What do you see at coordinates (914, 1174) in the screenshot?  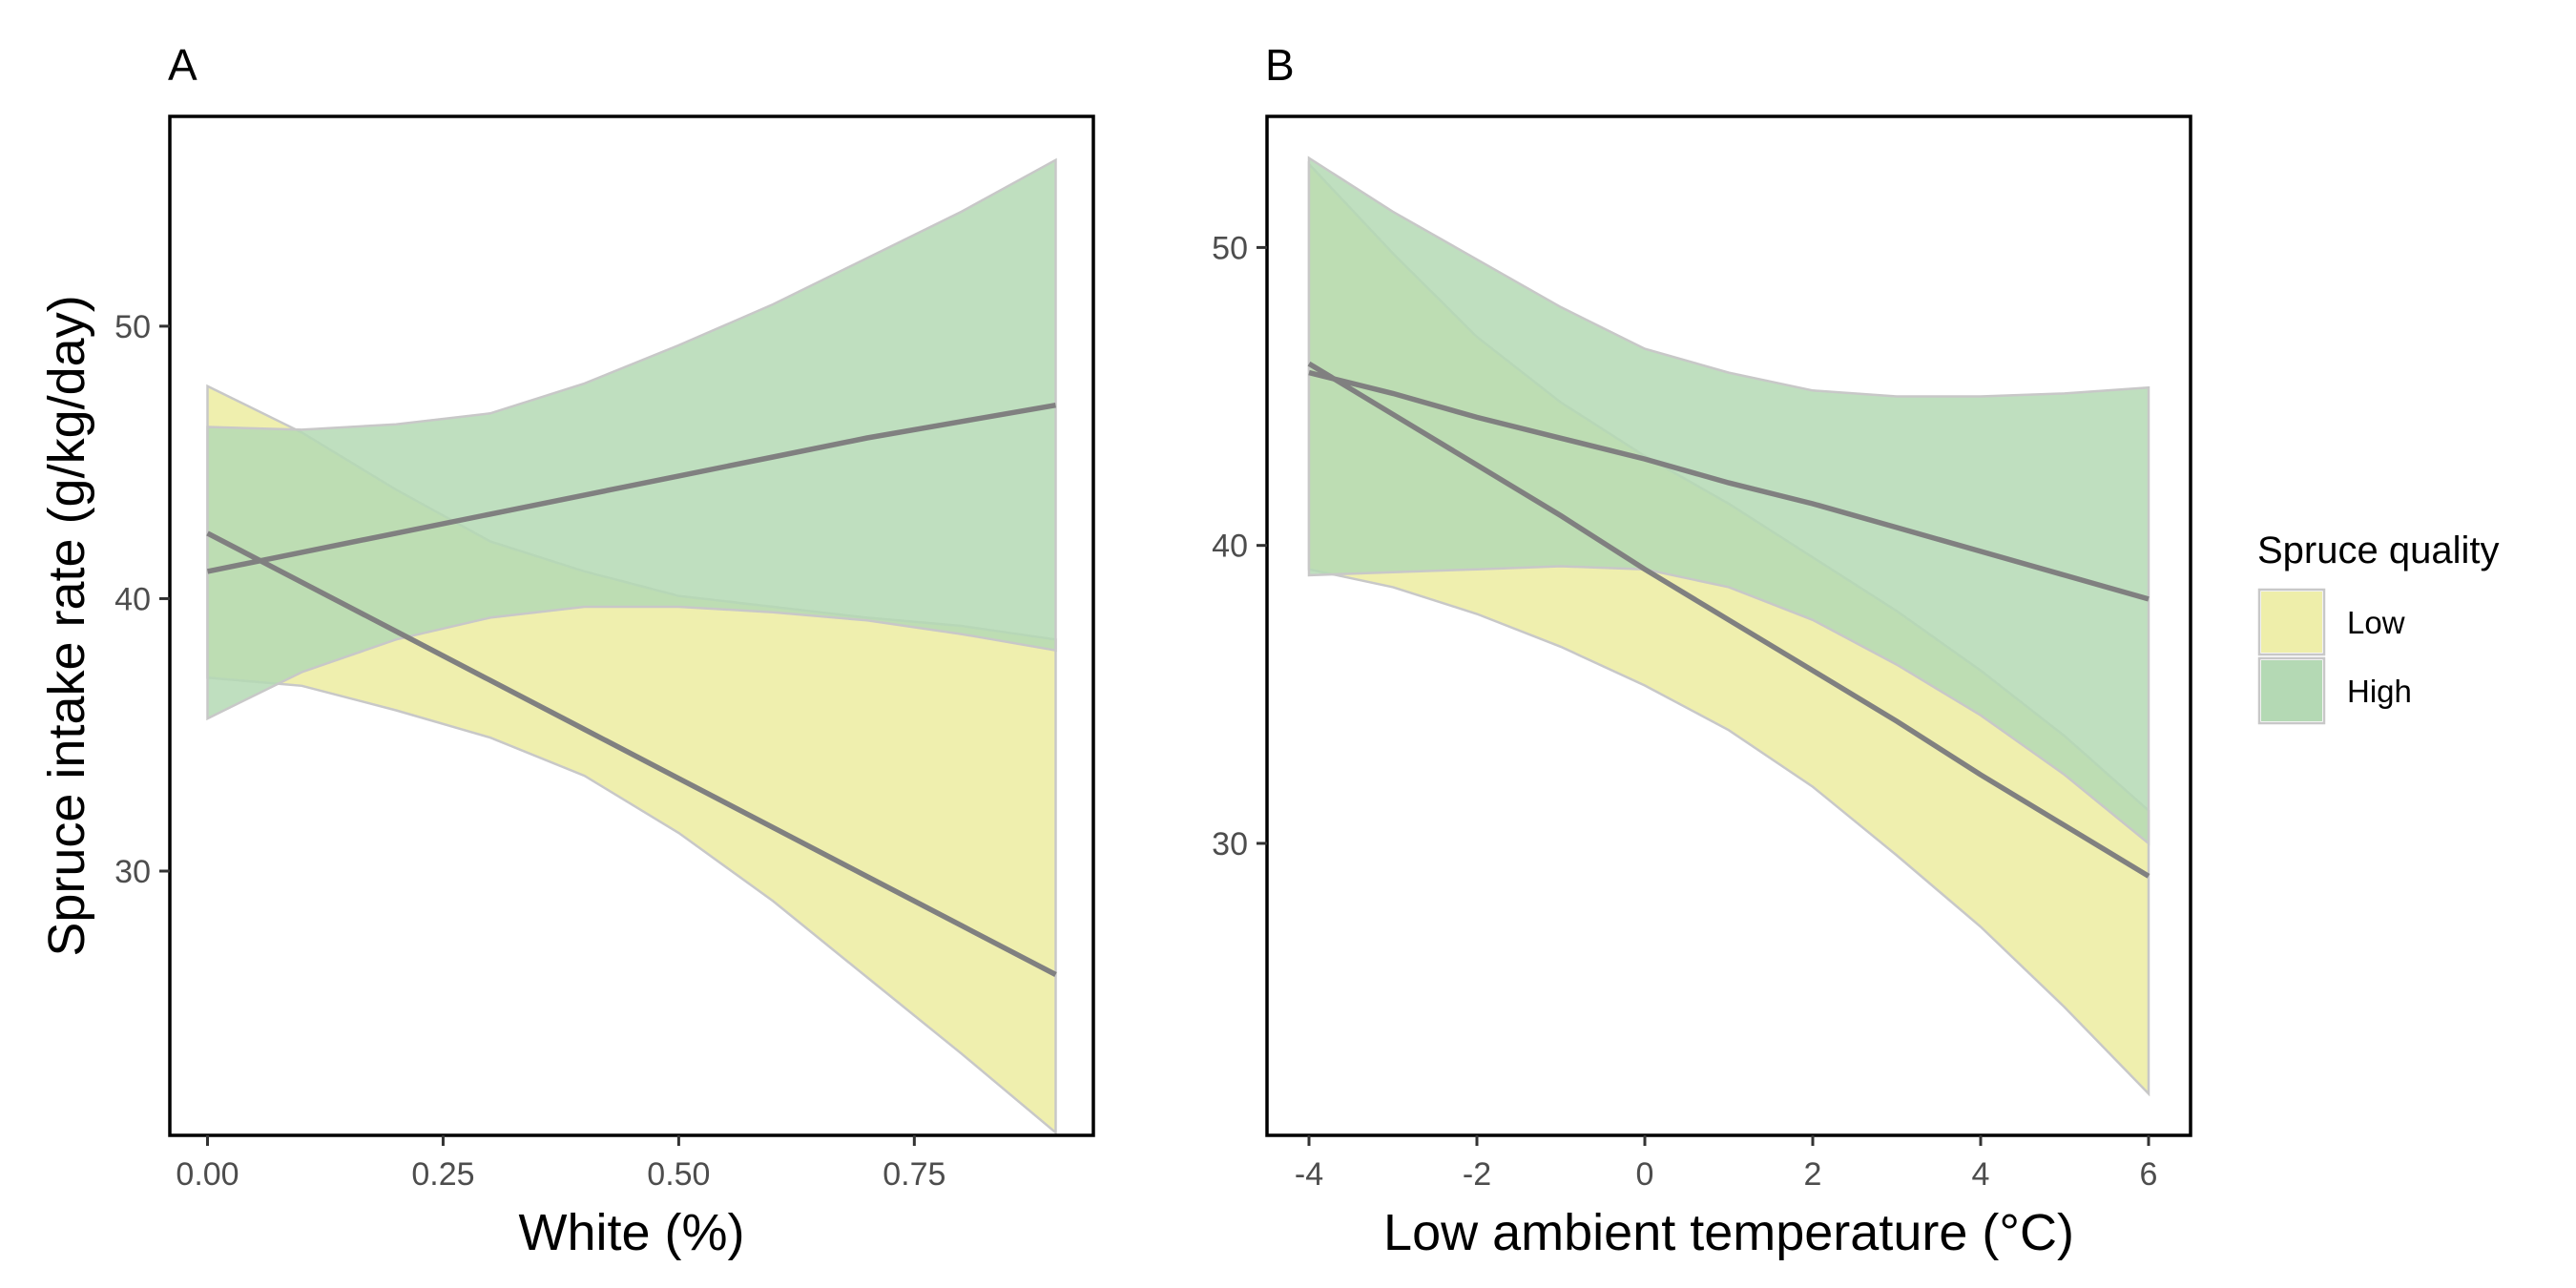 I see `panel-a-x-tick-label: 0.75` at bounding box center [914, 1174].